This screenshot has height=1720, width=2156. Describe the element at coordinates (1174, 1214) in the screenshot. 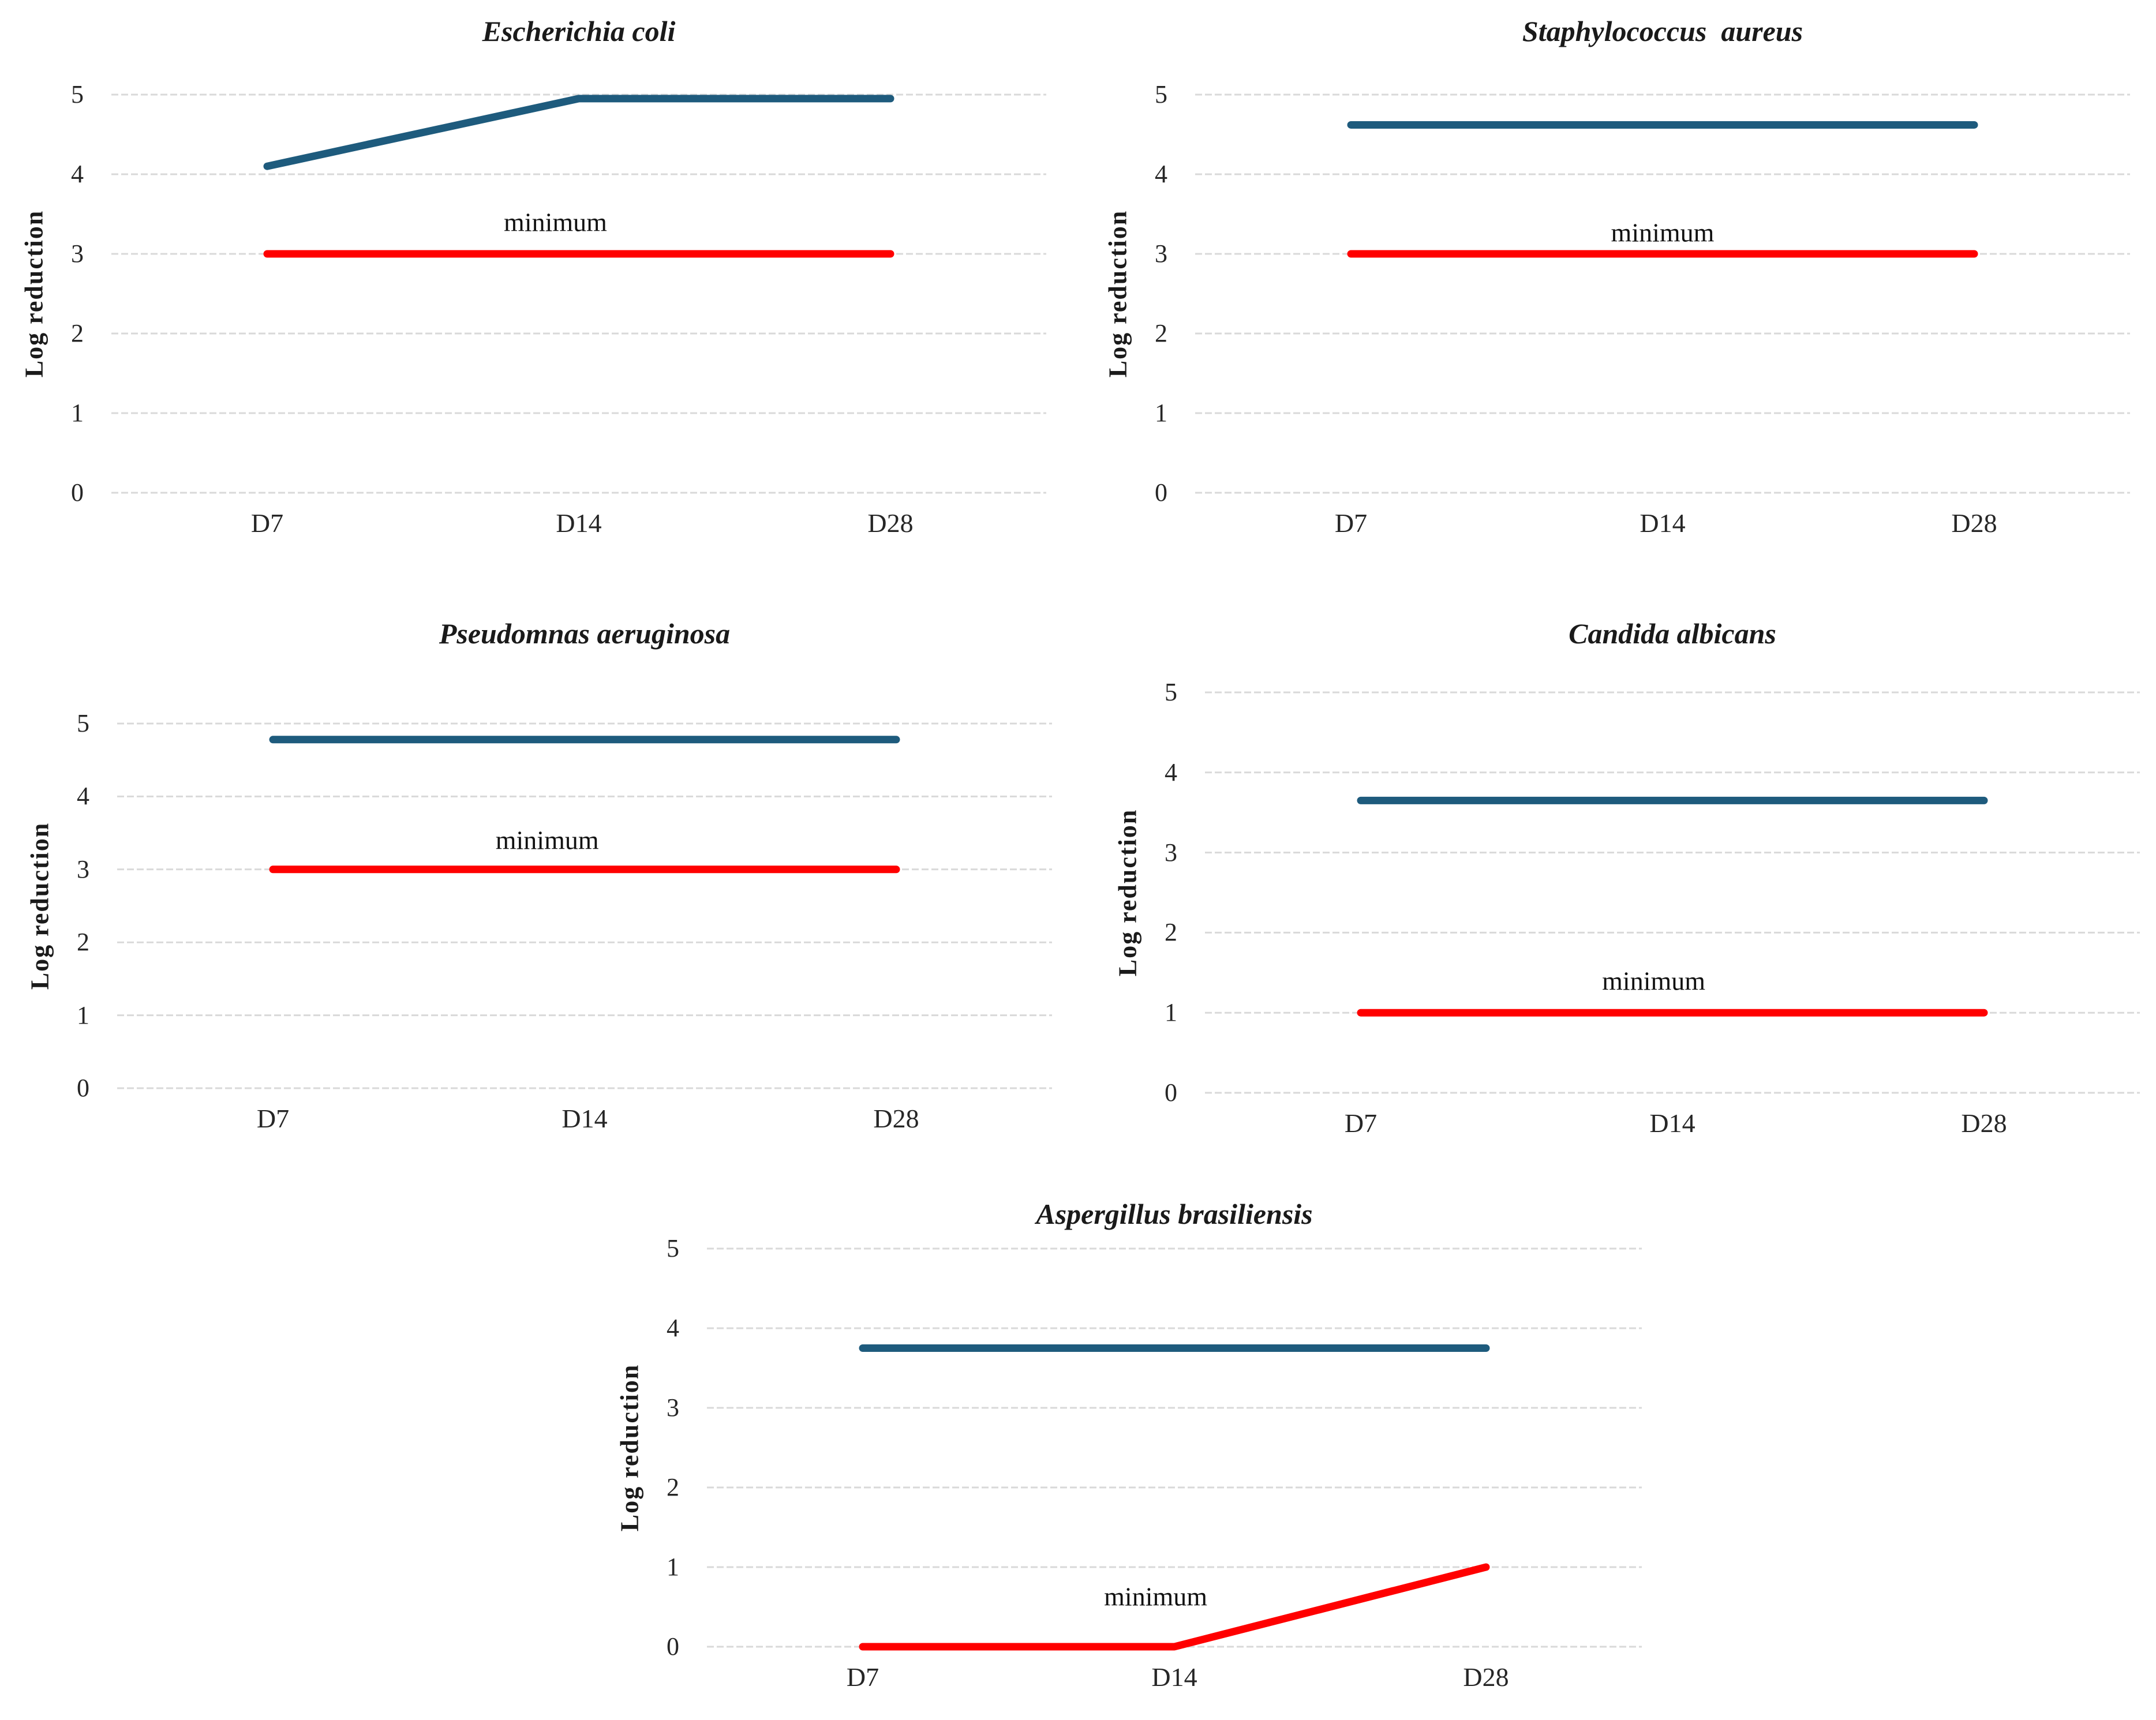

I see `chart-title: Aspergillus brasiliensis` at that location.